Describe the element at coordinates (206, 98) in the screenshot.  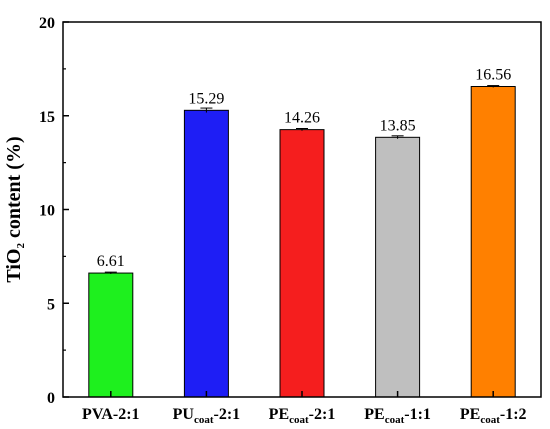
I see `bar-value-label: 15.29` at that location.